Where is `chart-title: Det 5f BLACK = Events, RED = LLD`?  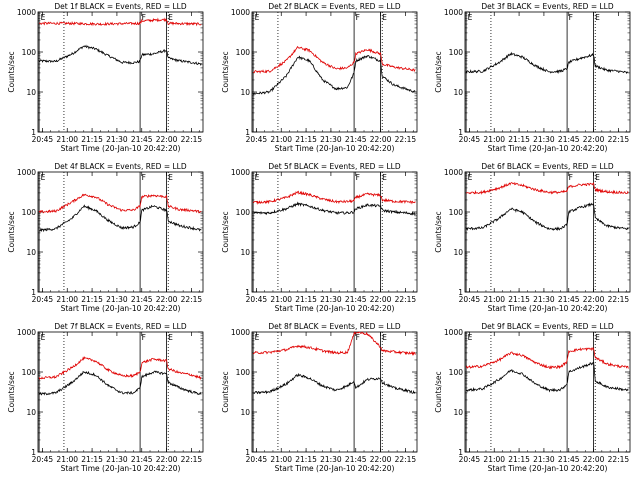 chart-title: Det 5f BLACK = Events, RED = LLD is located at coordinates (334, 166).